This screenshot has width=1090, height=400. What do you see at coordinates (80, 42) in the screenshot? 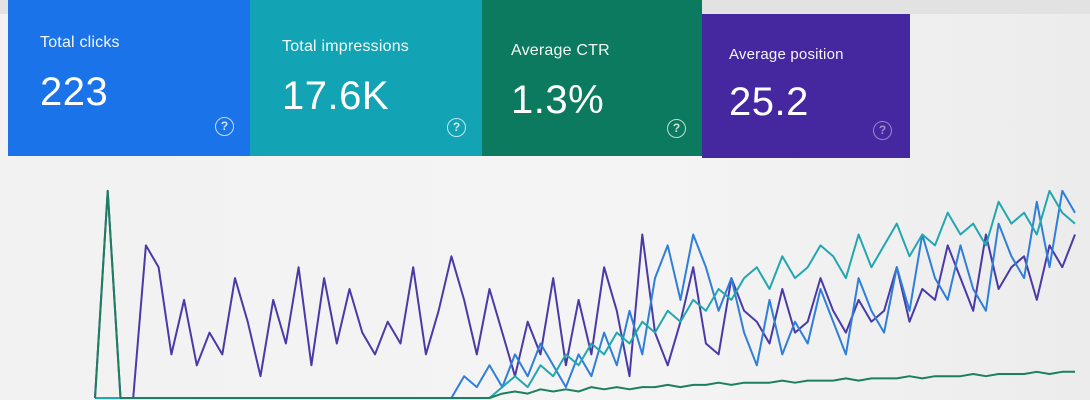
I see `metric-label: Total clicks` at bounding box center [80, 42].